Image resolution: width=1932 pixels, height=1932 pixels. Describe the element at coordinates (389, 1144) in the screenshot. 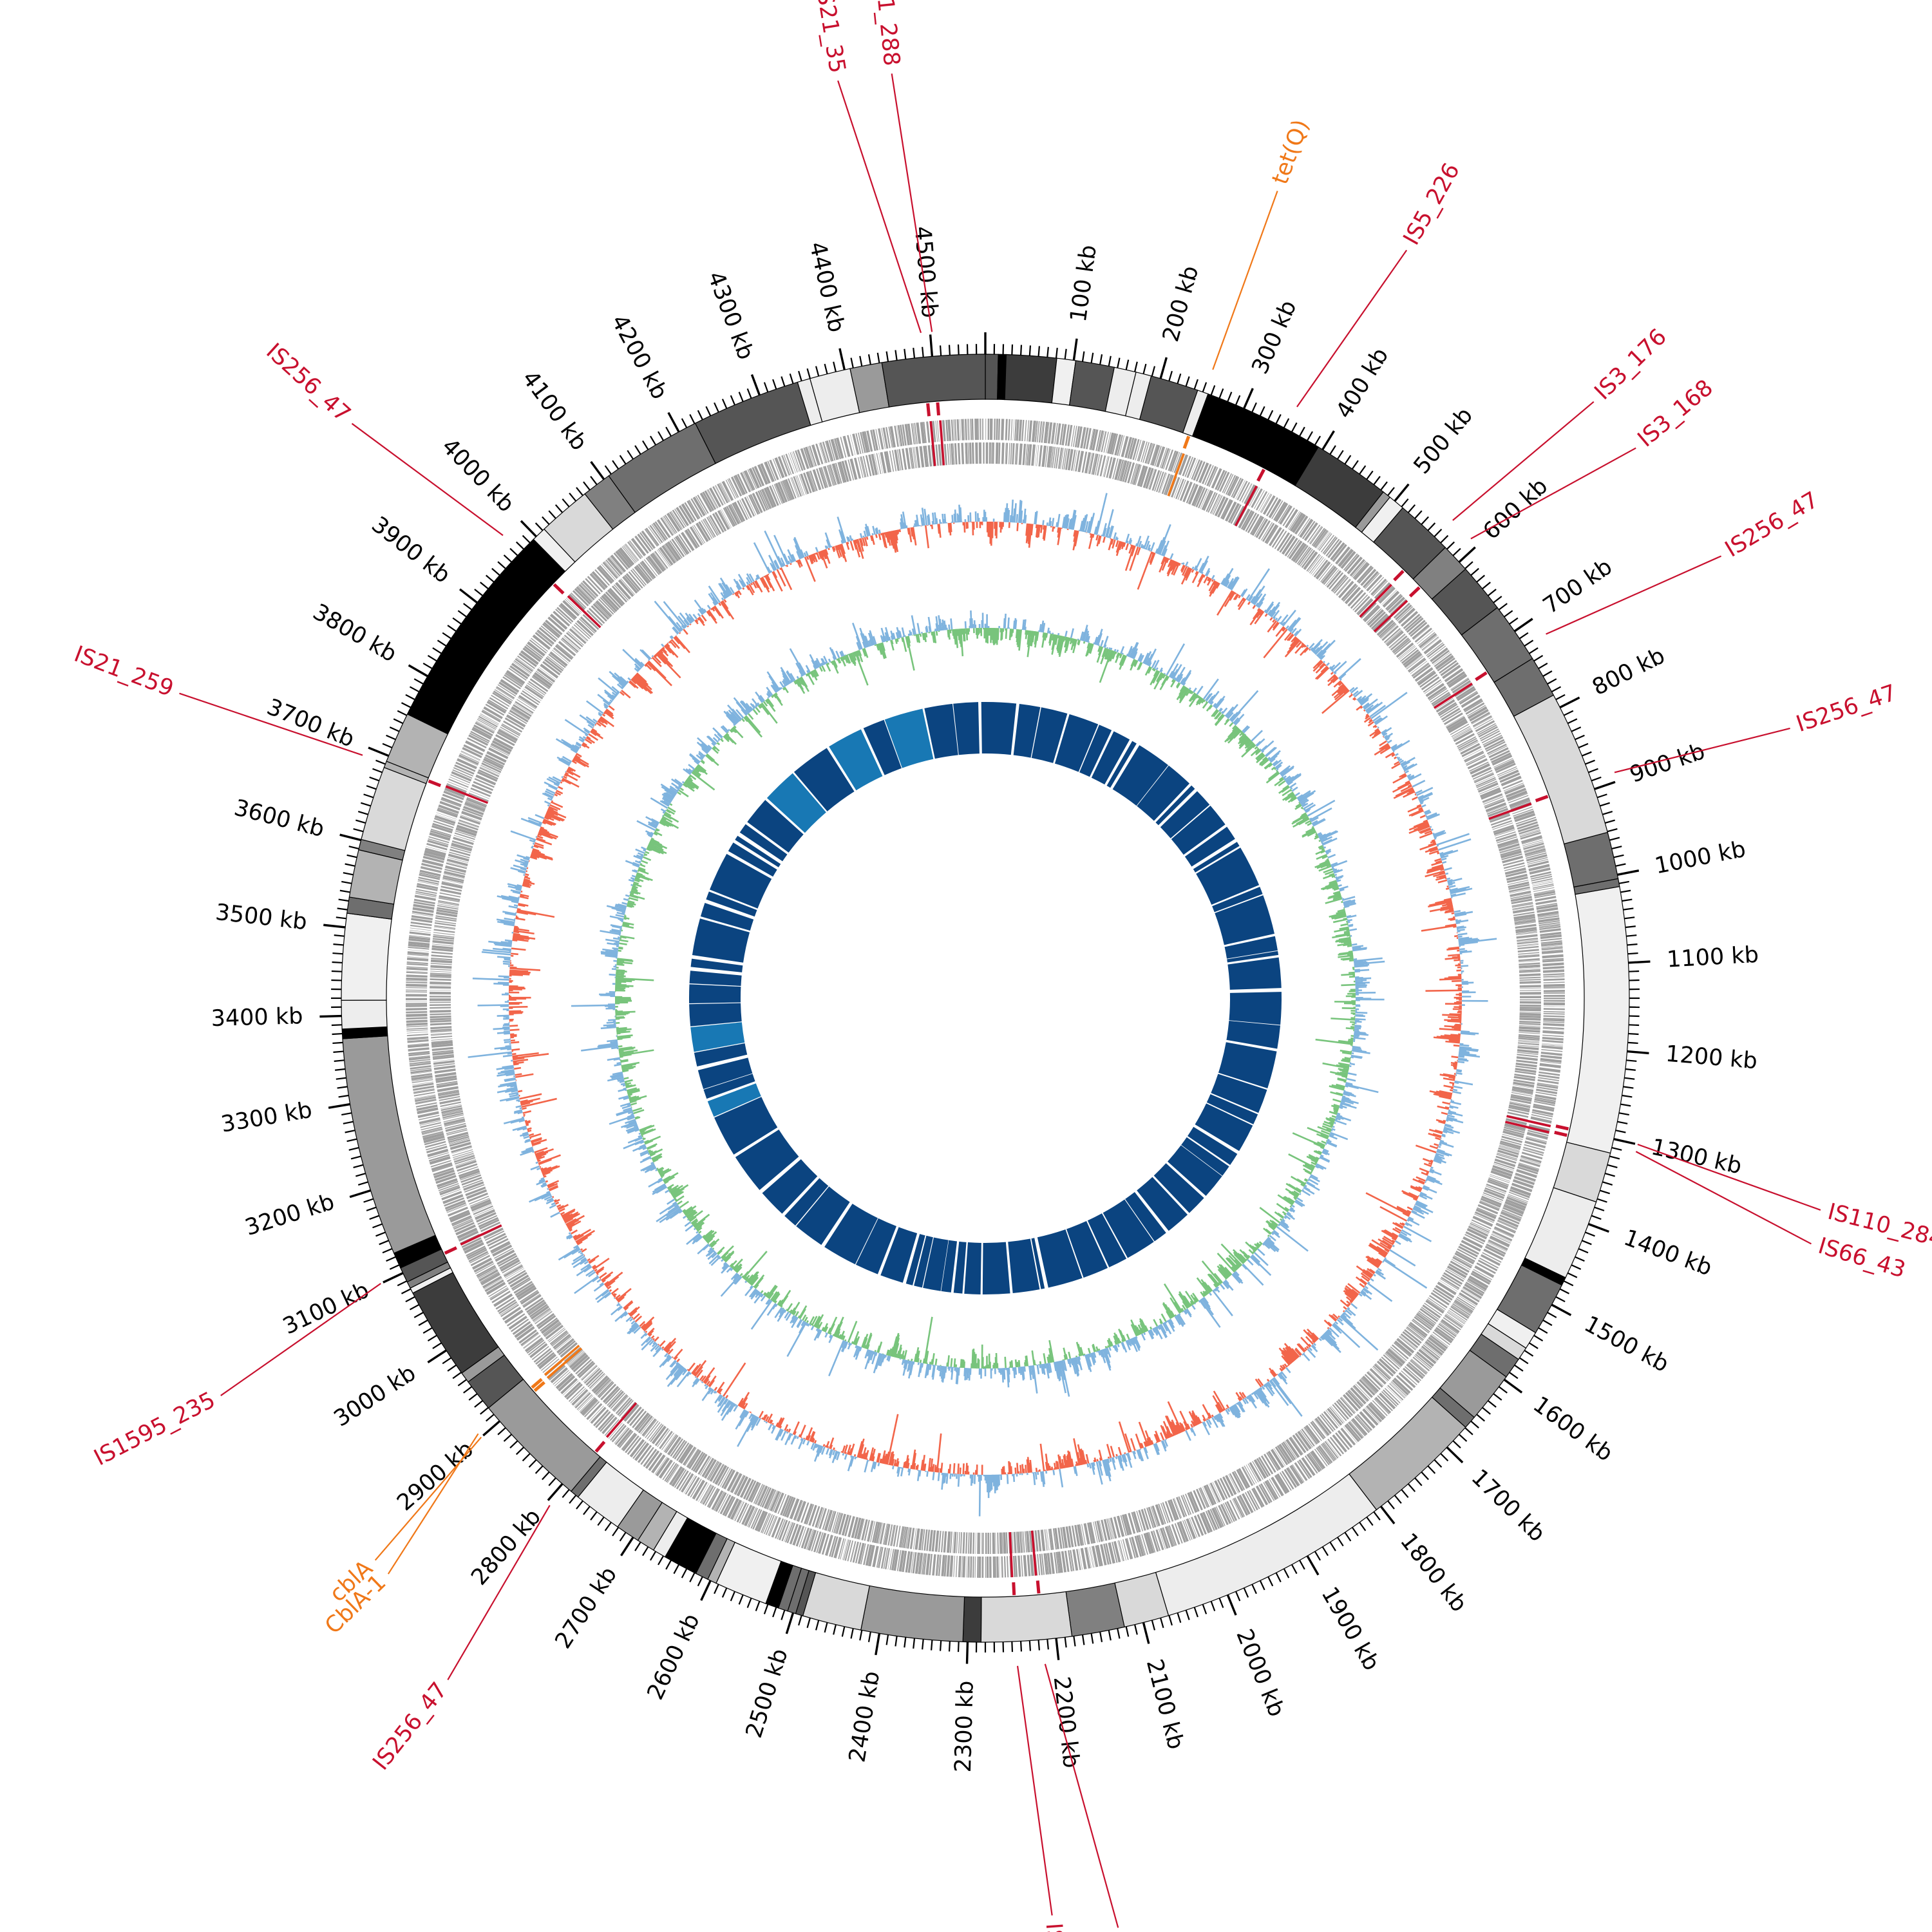

I see `contig-segment` at that location.